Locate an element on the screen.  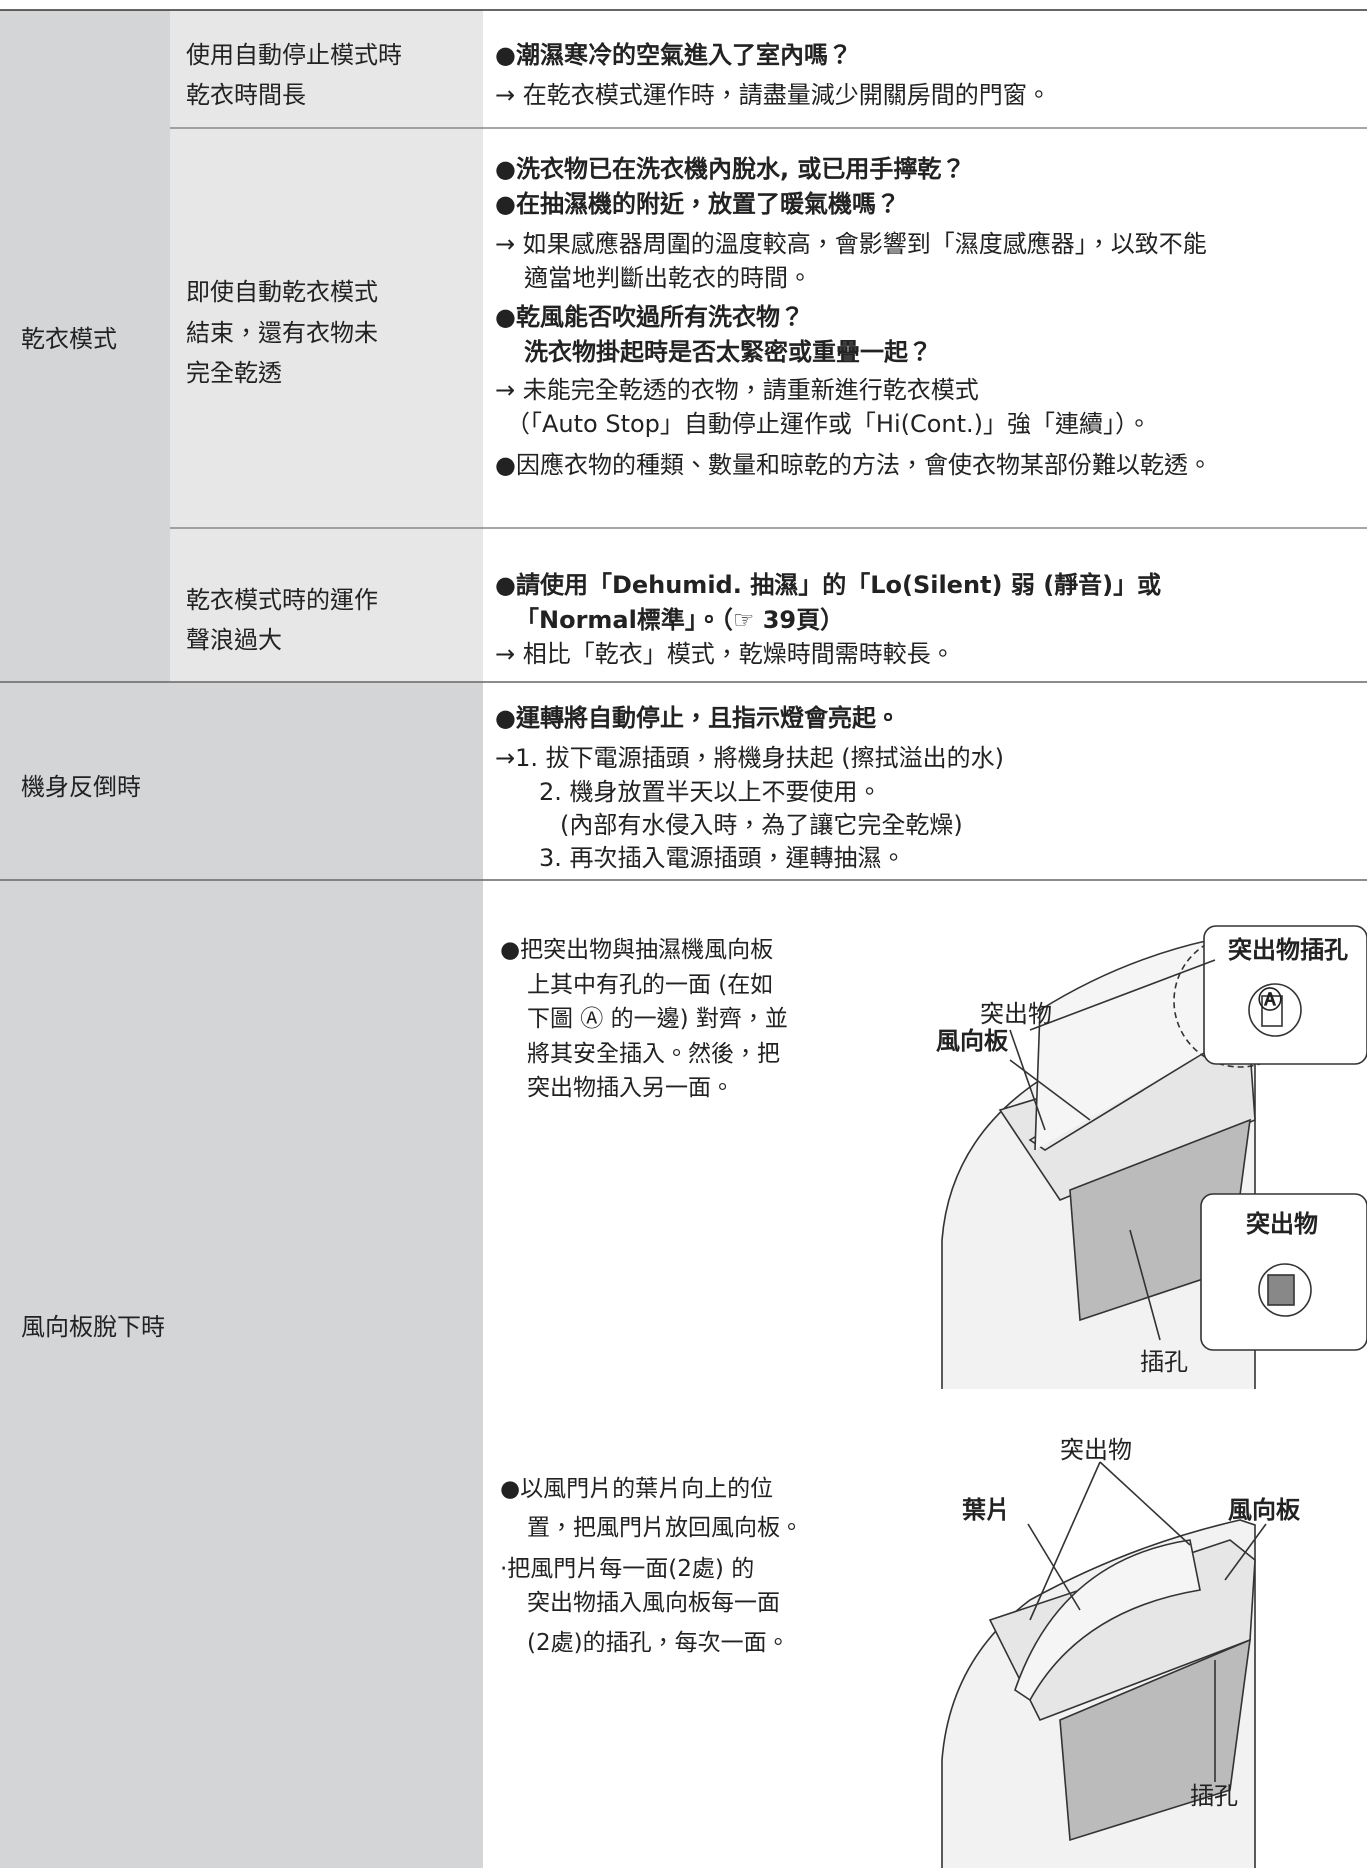
problem-text: 使用自動停止模式時 is located at coordinates (294, 55).